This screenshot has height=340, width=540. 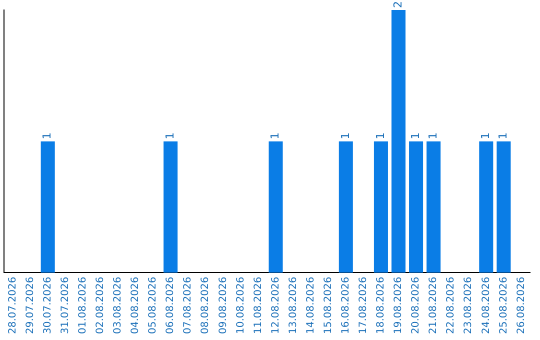 I want to click on x-tick-label: 18.08.2026, so click(x=381, y=305).